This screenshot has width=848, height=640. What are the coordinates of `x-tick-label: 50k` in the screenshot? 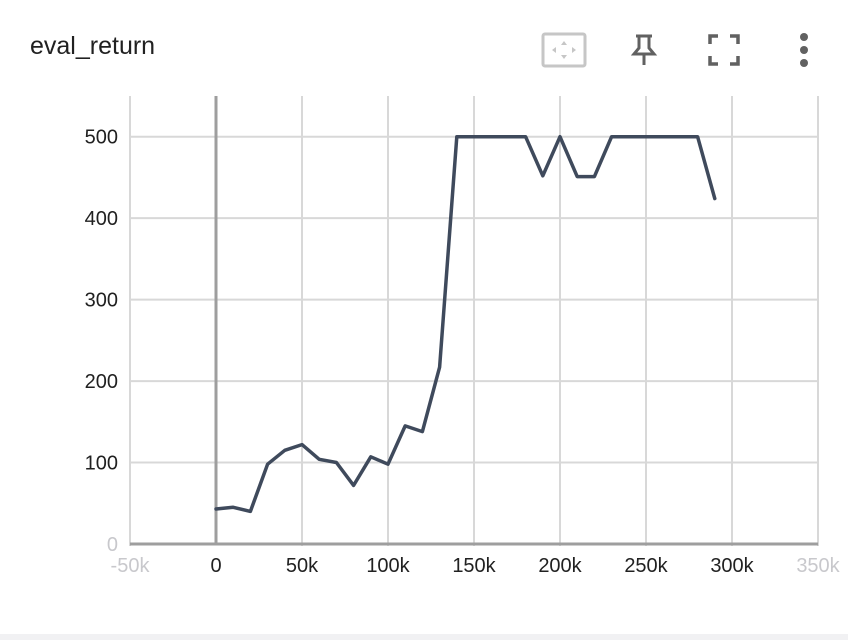 It's located at (302, 566).